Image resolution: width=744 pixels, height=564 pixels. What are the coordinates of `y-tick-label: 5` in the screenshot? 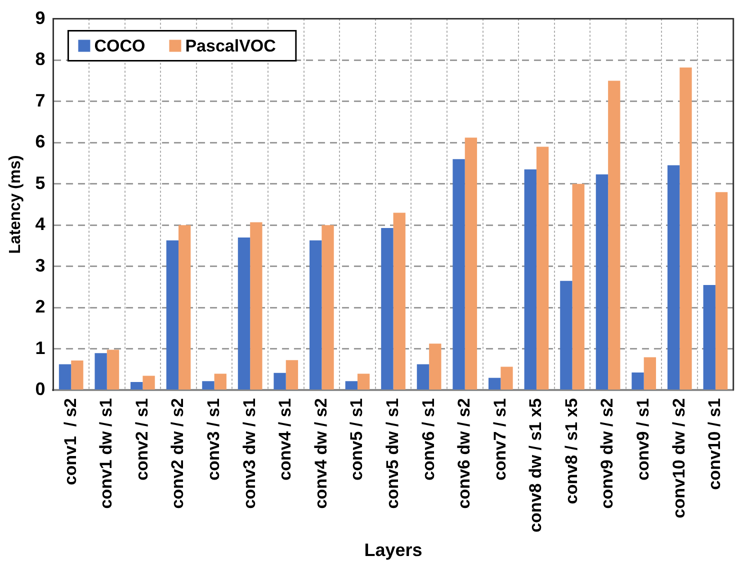 It's located at (40, 182).